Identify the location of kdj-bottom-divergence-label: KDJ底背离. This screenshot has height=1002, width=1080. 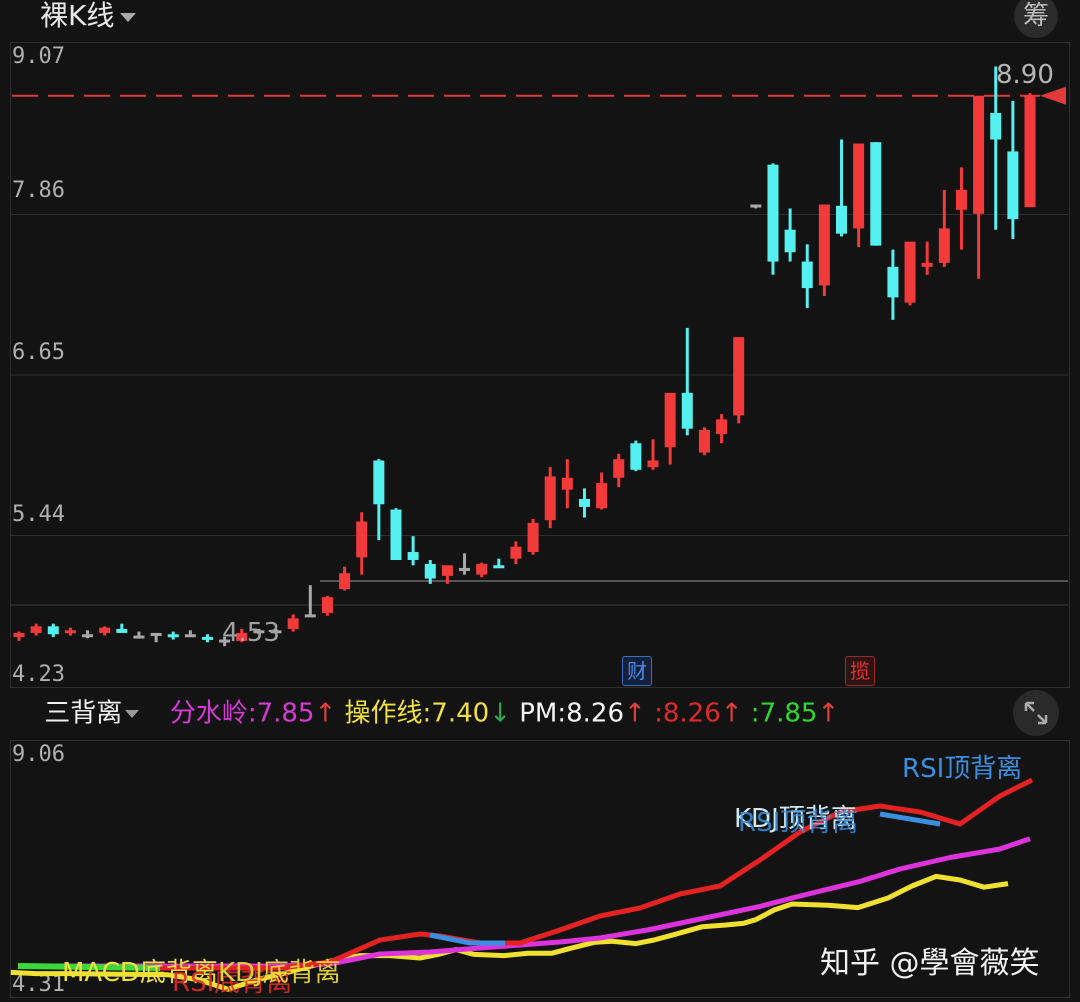
(279, 973).